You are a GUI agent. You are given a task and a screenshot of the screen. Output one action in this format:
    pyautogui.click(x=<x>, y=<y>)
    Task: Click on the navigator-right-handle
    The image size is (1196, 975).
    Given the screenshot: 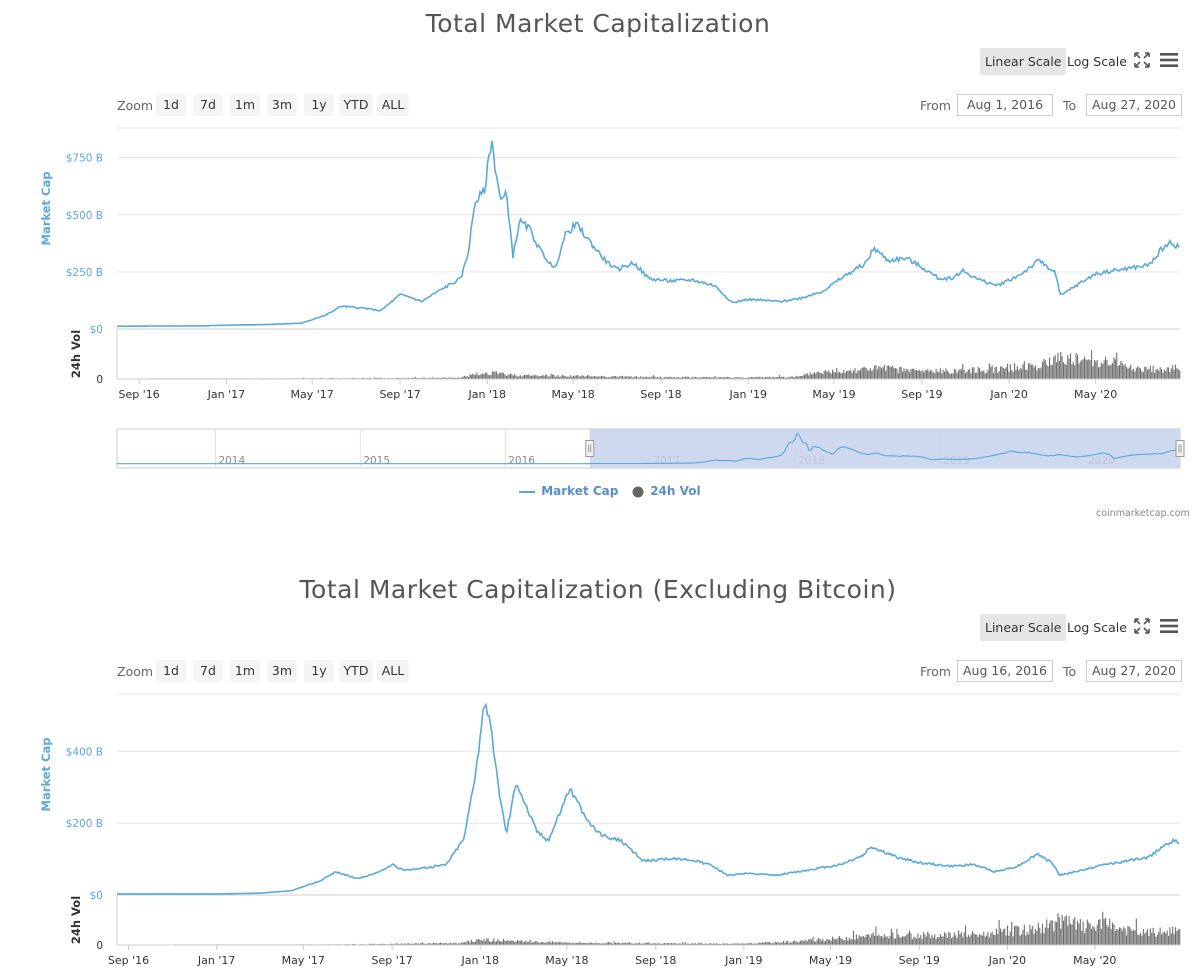 What is the action you would take?
    pyautogui.click(x=1180, y=448)
    